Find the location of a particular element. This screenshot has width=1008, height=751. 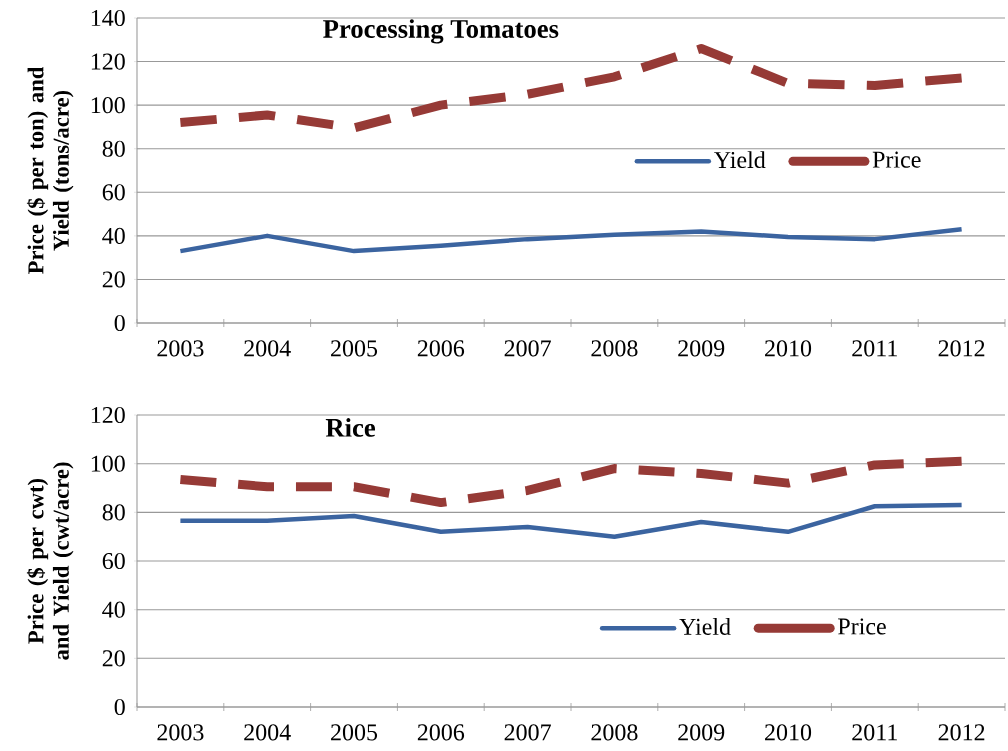

y-axis-title: Price ($ per cwt) and Yield (cwt/acre) is located at coordinates (50, 561).